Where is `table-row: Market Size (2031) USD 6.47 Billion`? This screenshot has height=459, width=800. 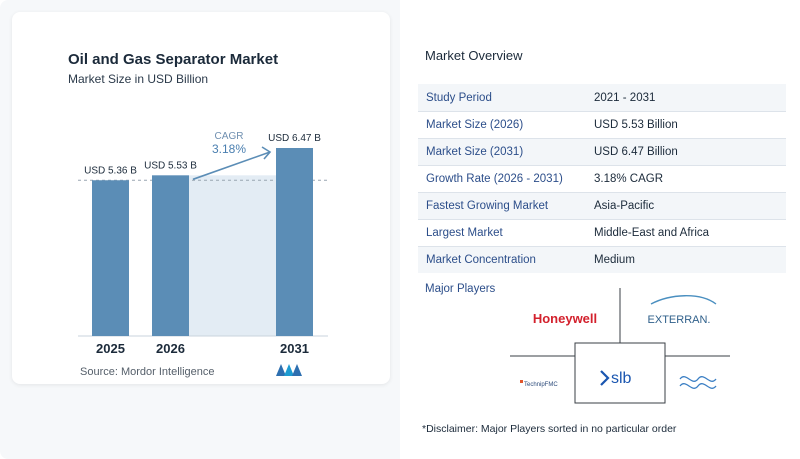
table-row: Market Size (2031) USD 6.47 Billion is located at coordinates (602, 151).